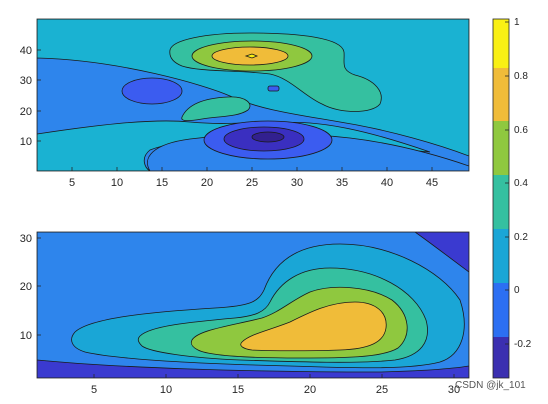 The height and width of the screenshot is (404, 548). What do you see at coordinates (342, 183) in the screenshot?
I see `top-x-tick-35: 35` at bounding box center [342, 183].